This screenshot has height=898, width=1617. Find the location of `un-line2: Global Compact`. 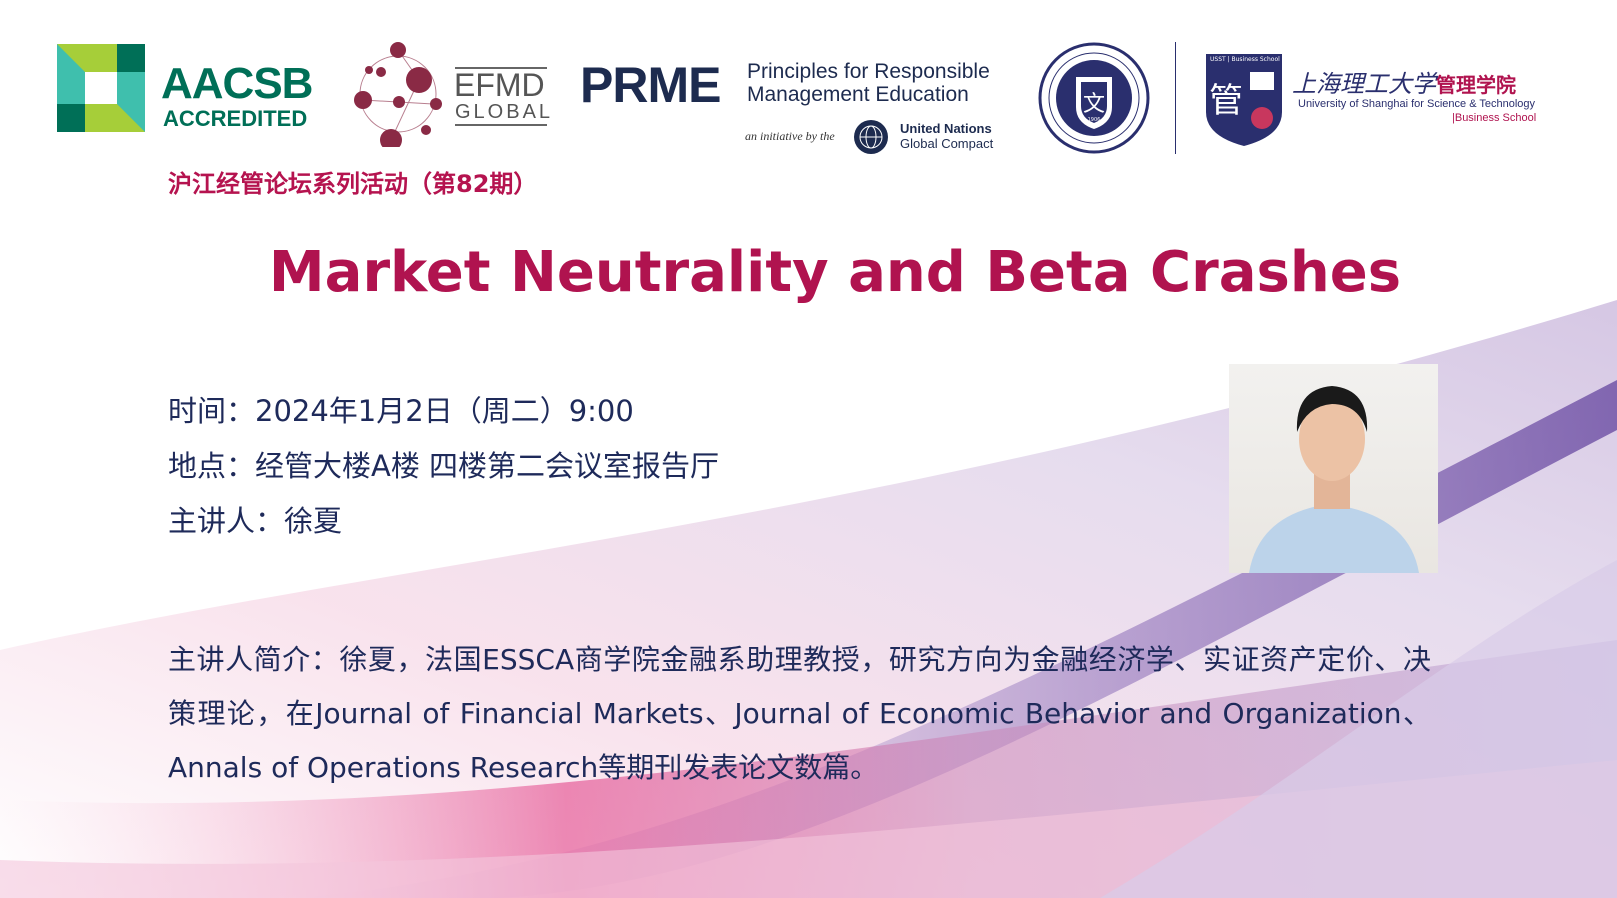

un-line2: Global Compact is located at coordinates (947, 143).